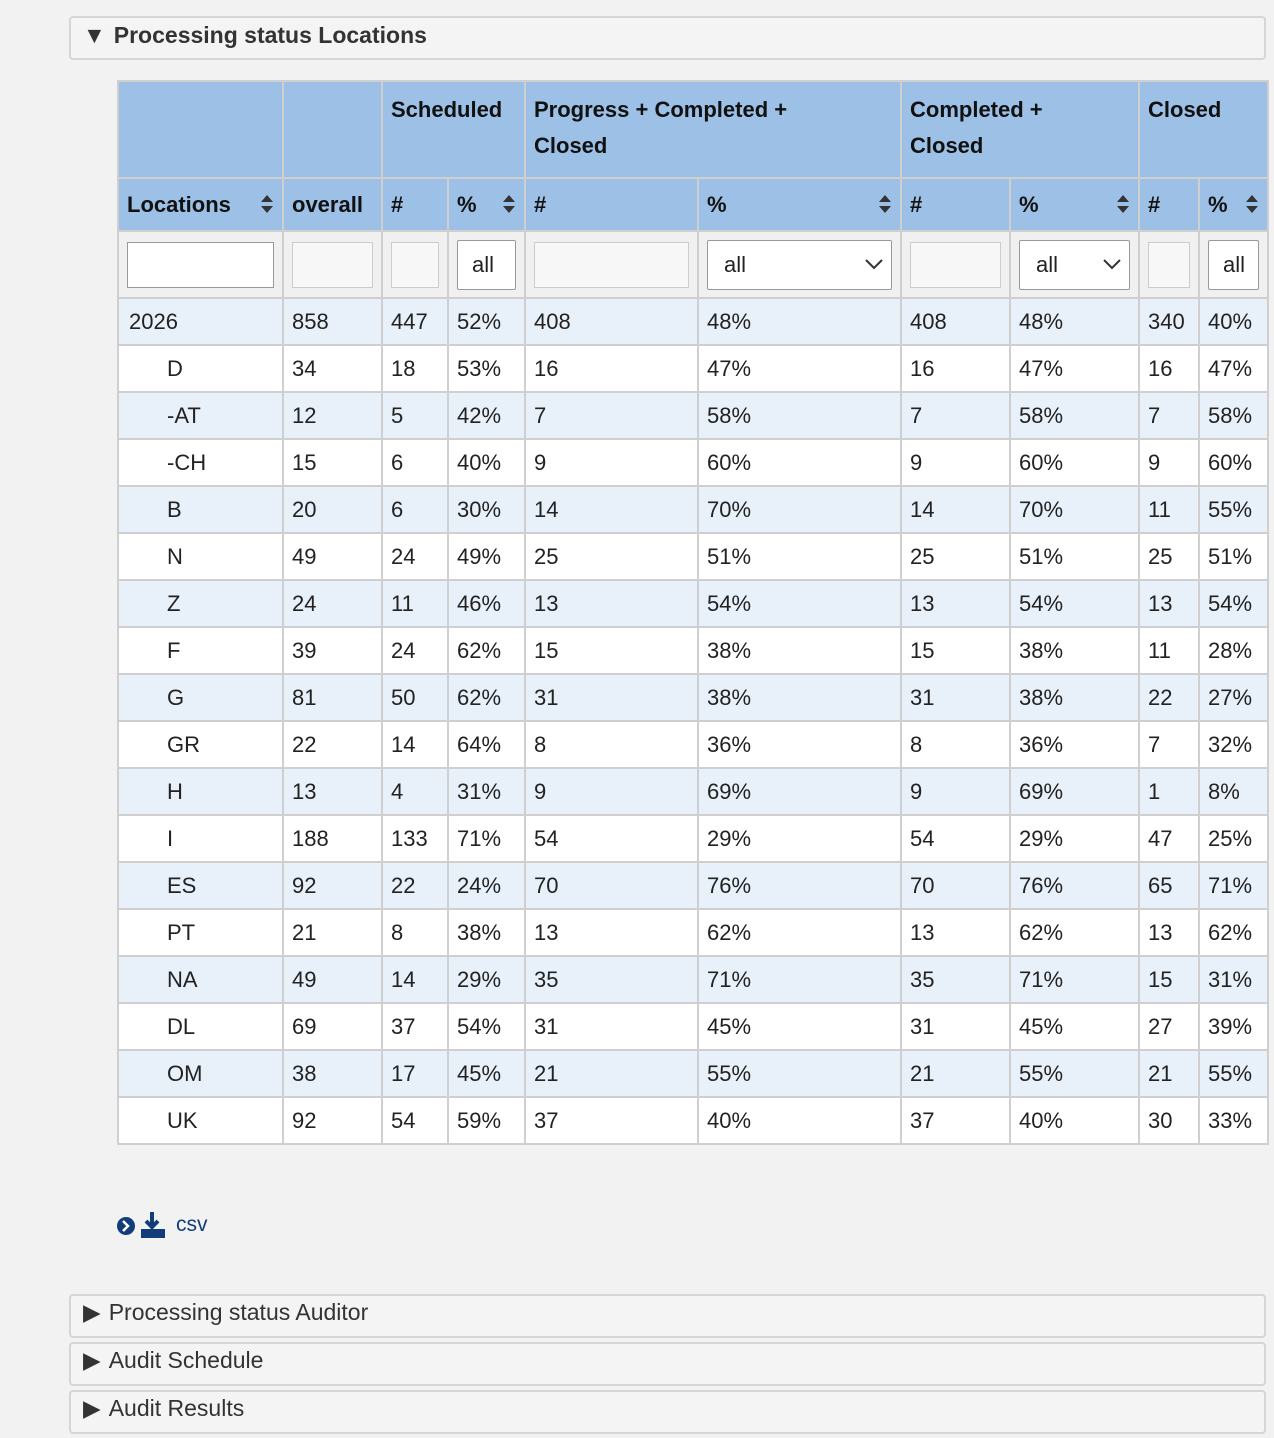 This screenshot has width=1274, height=1438. What do you see at coordinates (486, 791) in the screenshot?
I see `value-cell: 31%` at bounding box center [486, 791].